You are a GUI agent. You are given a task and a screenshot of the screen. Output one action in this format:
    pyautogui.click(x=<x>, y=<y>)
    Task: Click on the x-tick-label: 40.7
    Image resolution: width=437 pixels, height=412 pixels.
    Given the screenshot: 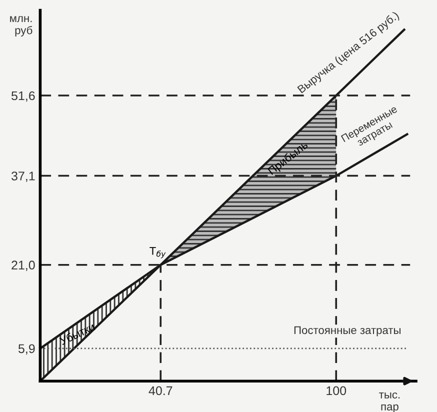 What is the action you would take?
    pyautogui.click(x=160, y=391)
    